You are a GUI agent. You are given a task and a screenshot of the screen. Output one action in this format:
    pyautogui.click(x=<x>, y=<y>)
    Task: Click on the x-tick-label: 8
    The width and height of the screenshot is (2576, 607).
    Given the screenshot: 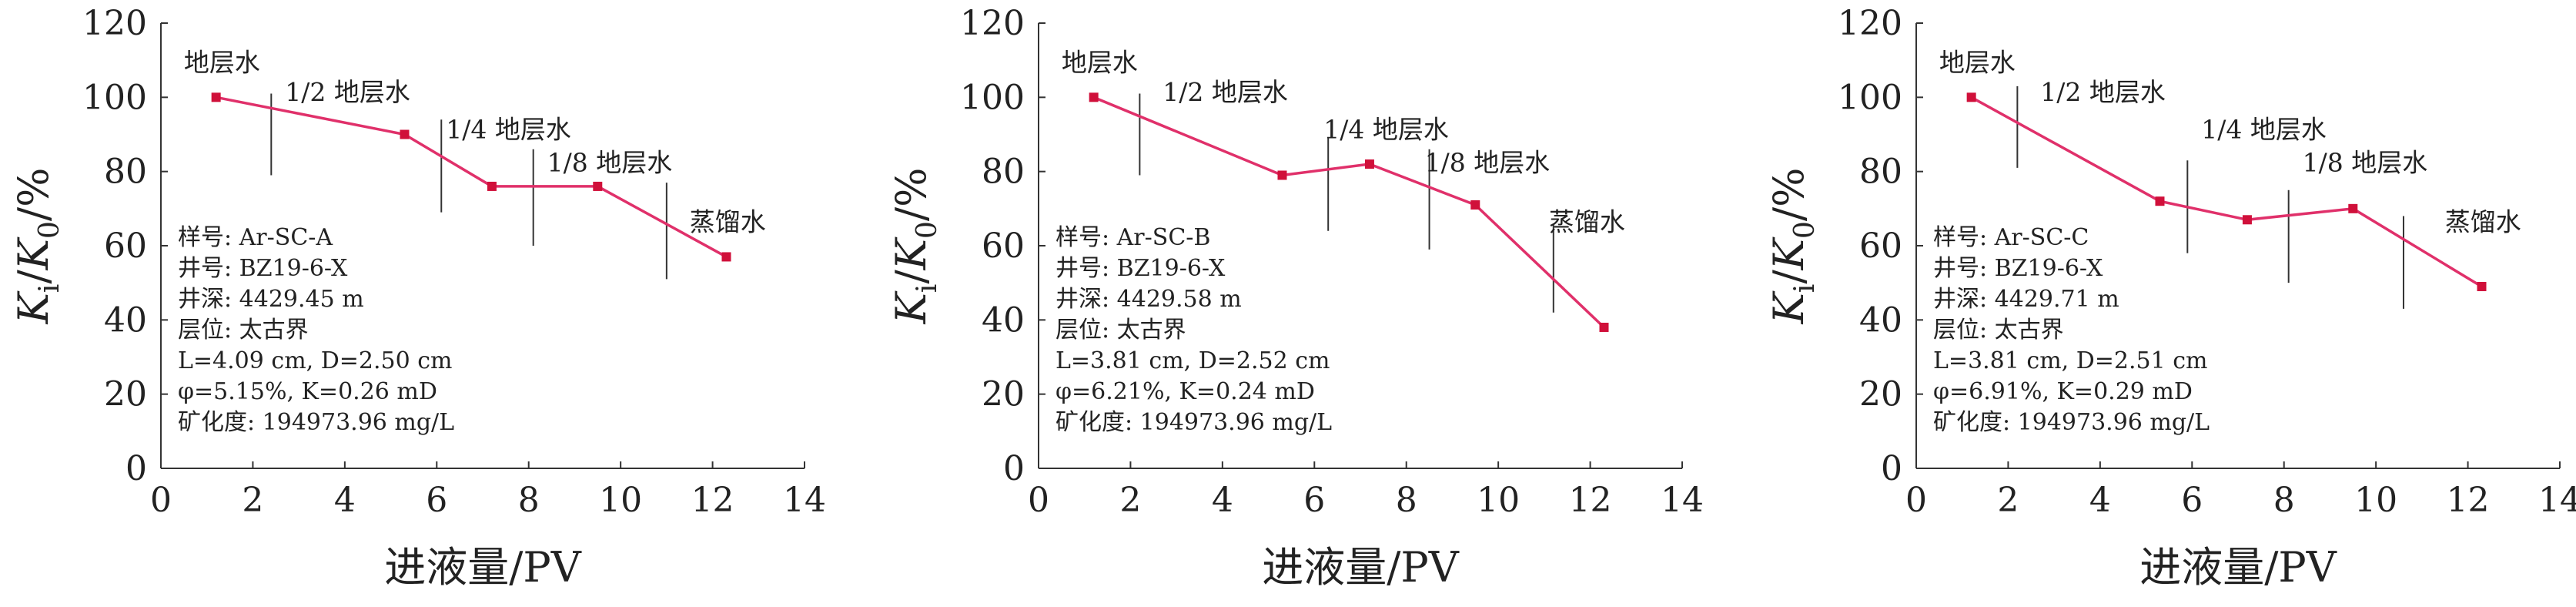 What is the action you would take?
    pyautogui.click(x=529, y=500)
    